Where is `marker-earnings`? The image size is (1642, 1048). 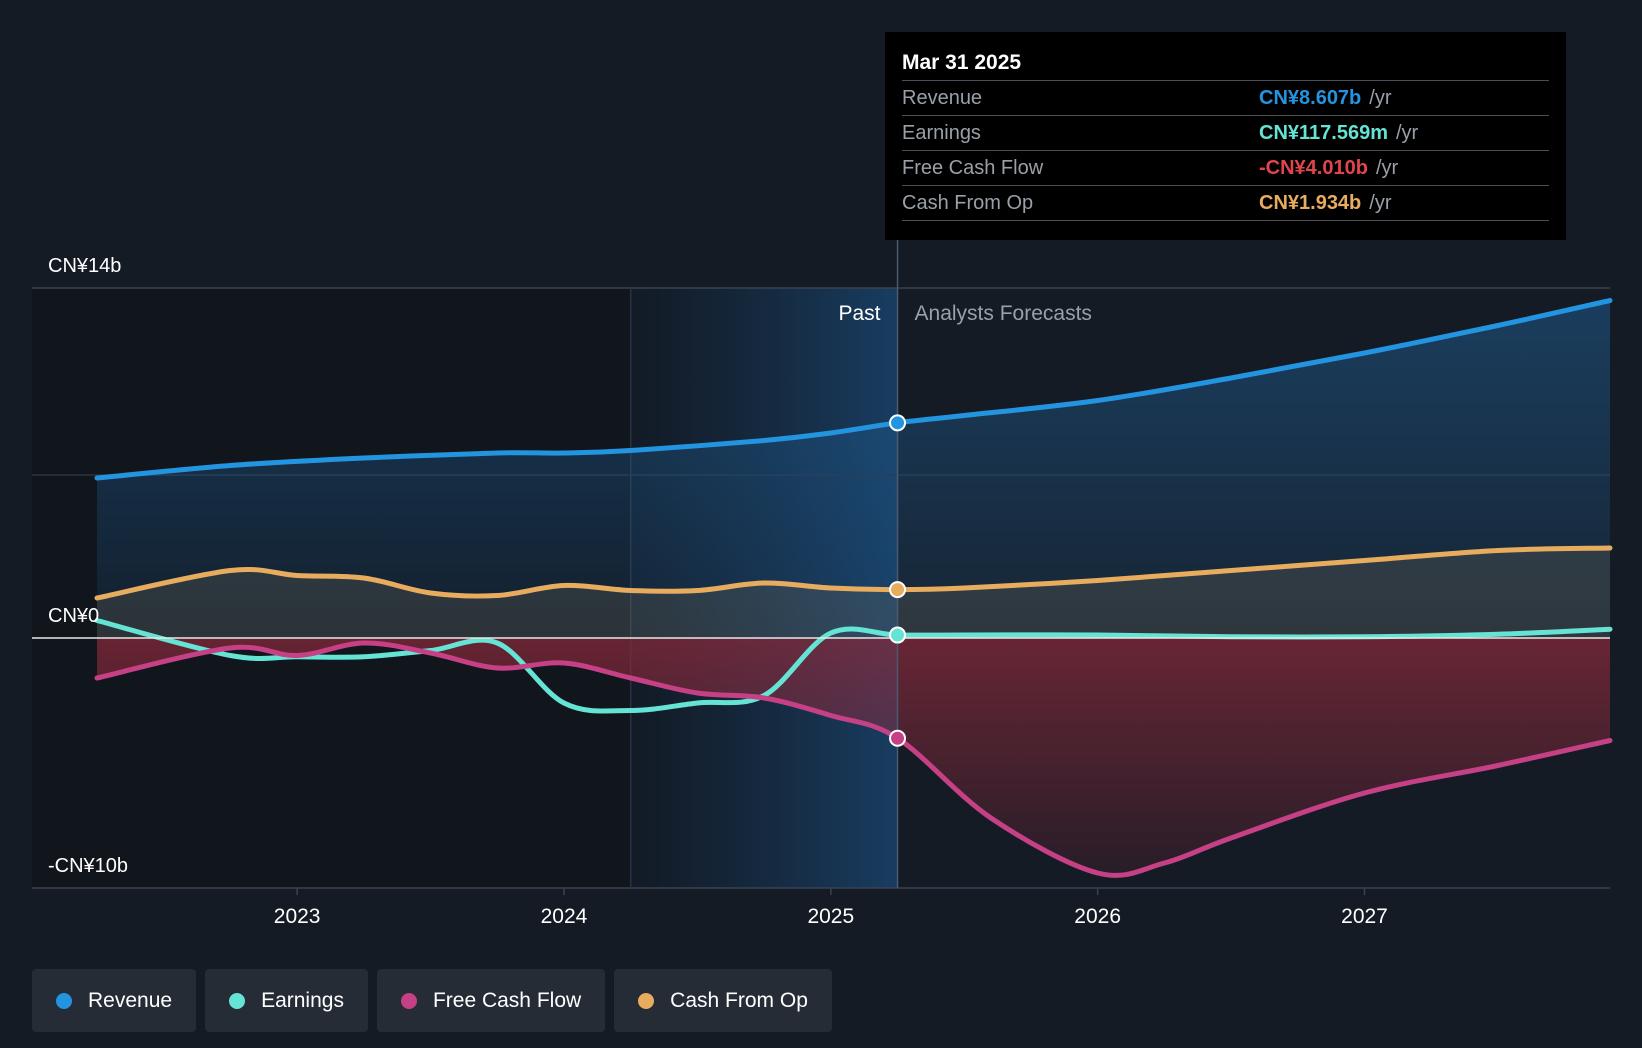
marker-earnings is located at coordinates (898, 635).